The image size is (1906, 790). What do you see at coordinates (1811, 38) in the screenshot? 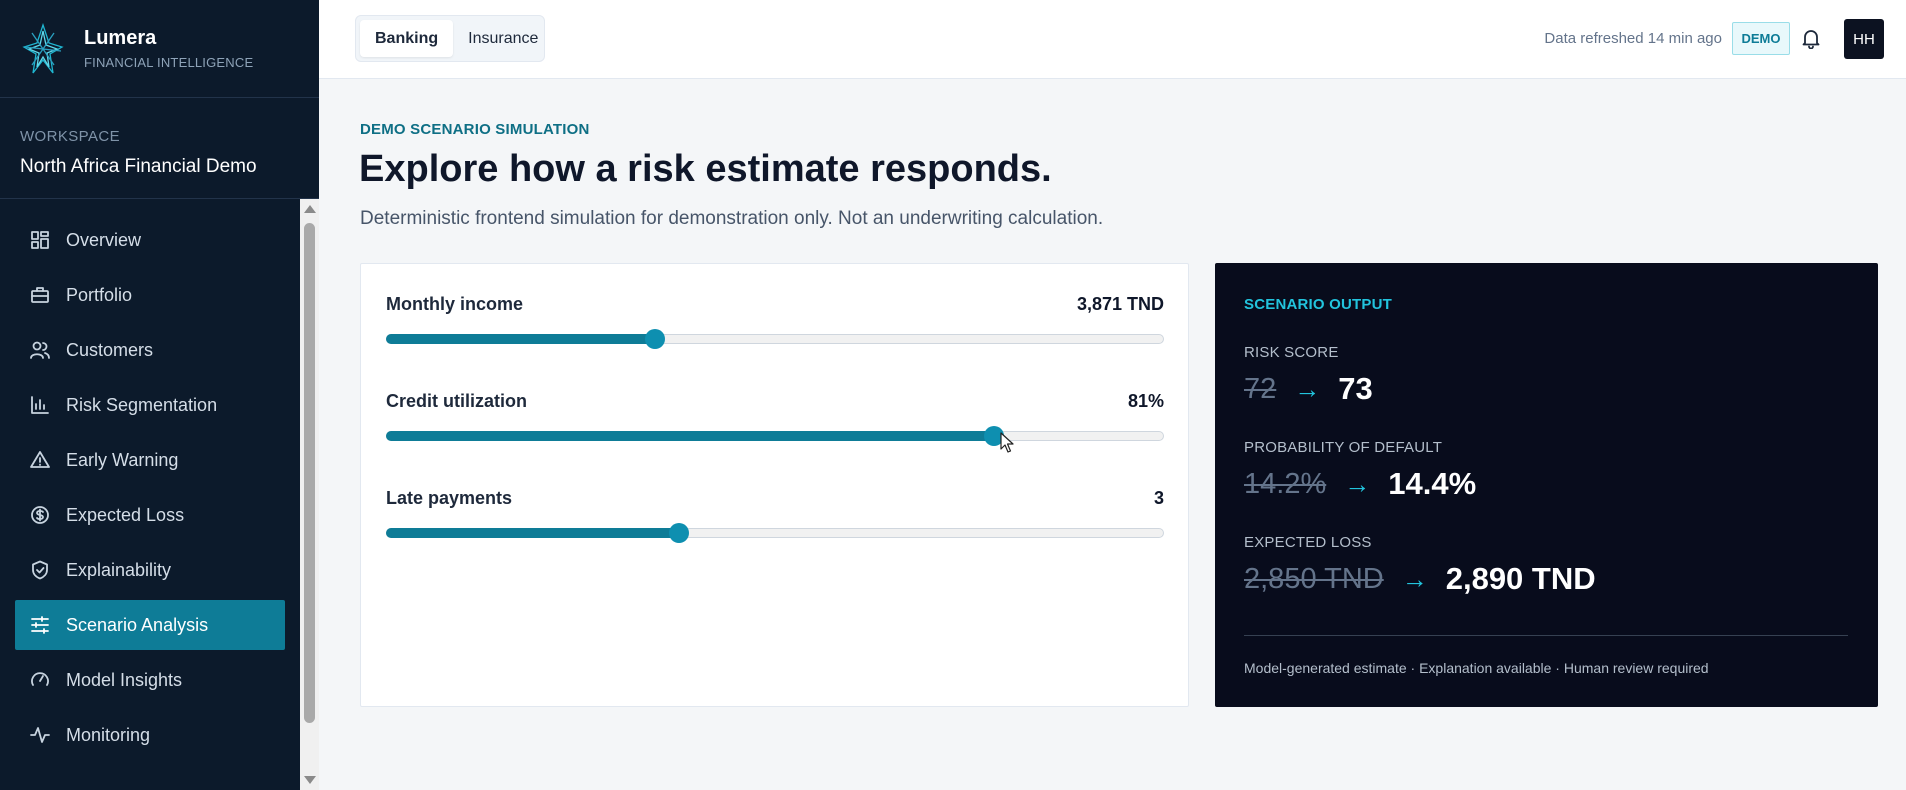
I see `bell-icon` at bounding box center [1811, 38].